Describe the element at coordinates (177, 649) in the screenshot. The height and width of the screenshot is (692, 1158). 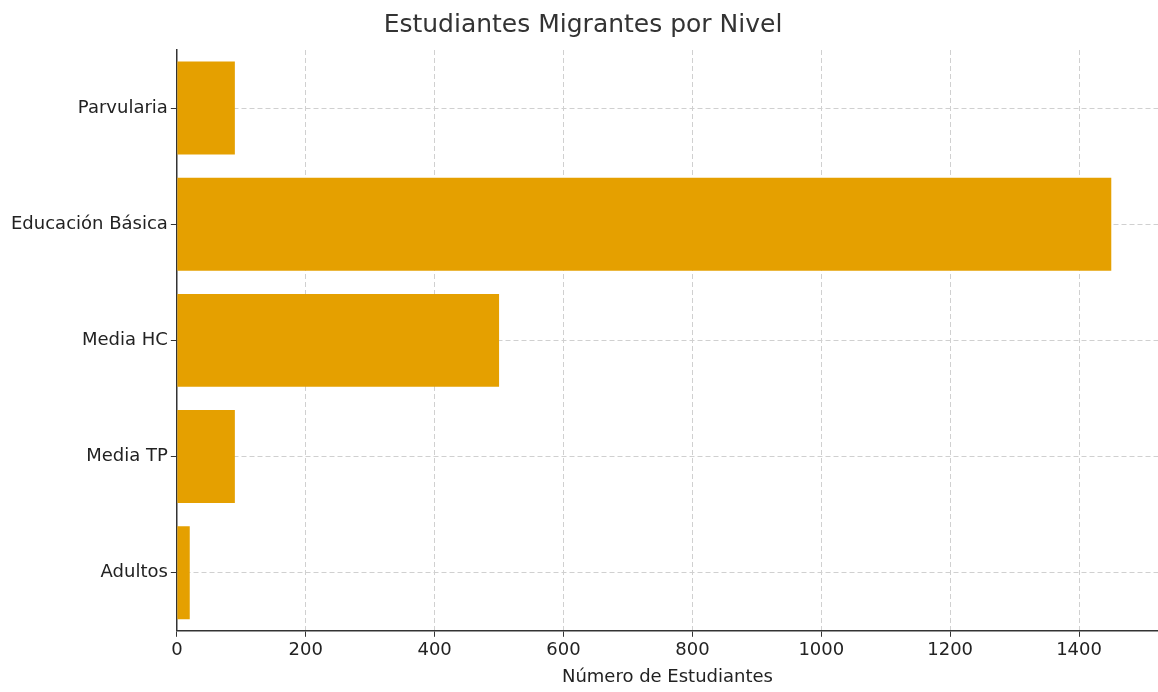
I see `x-tick-label: 0` at that location.